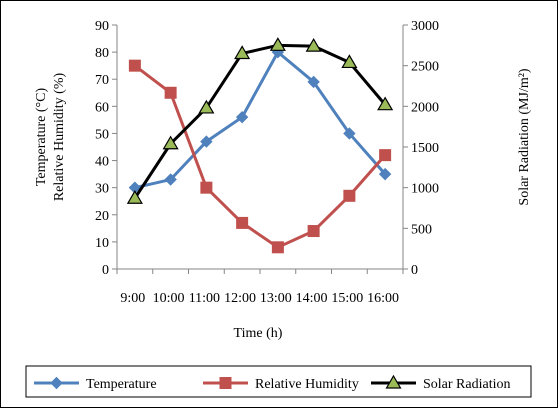 Image resolution: width=558 pixels, height=412 pixels. Describe the element at coordinates (121, 384) in the screenshot. I see `legend-label-temperature: Temperature` at that location.